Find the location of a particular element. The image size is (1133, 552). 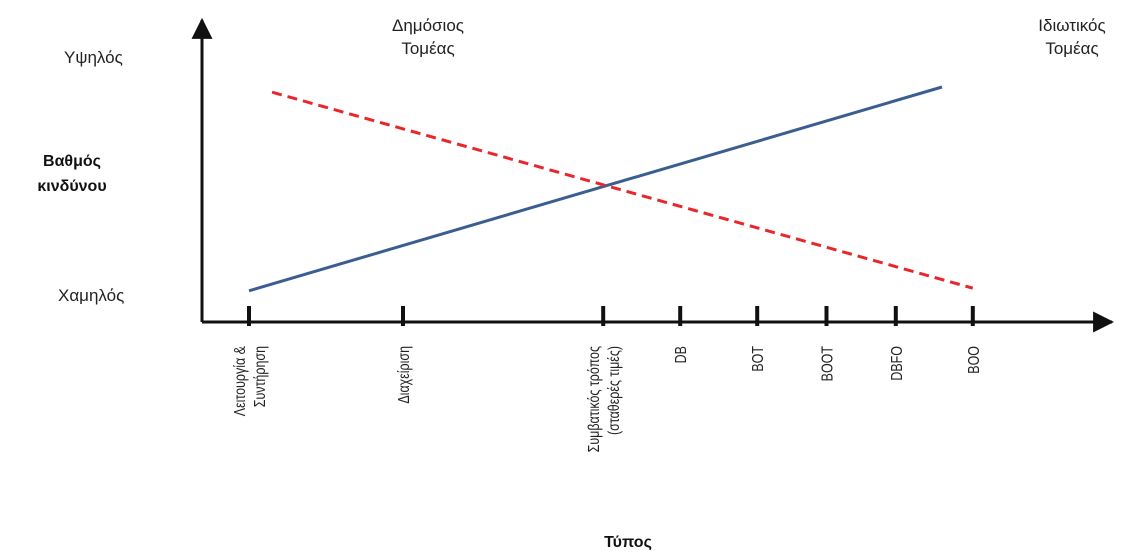

x-tick-label-2: Συμβατικός τρόπος (σταθερές τιμές) is located at coordinates (605, 399).